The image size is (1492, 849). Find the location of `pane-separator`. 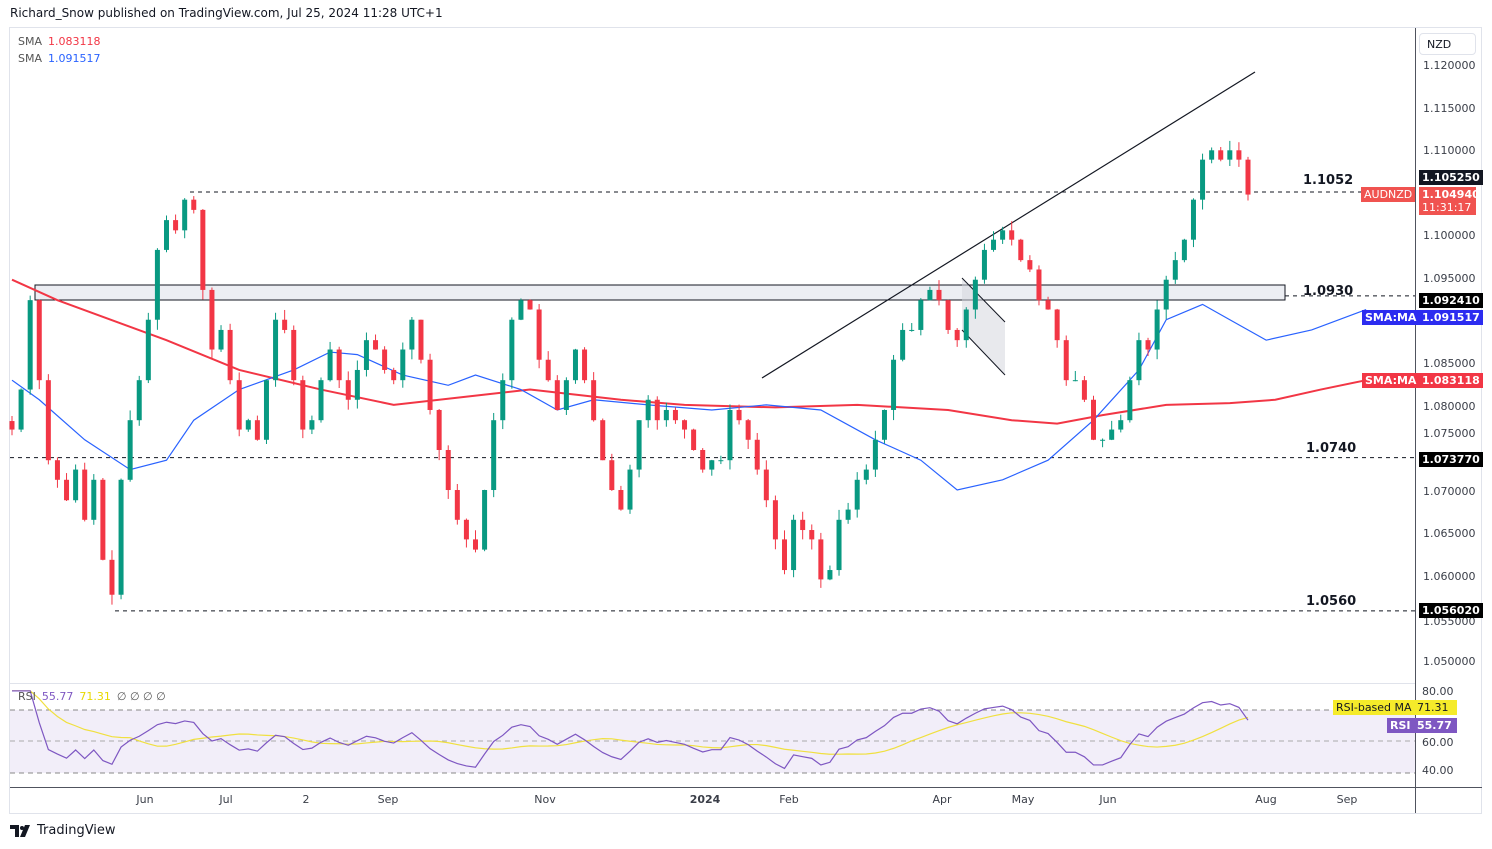

pane-separator is located at coordinates (712, 683).